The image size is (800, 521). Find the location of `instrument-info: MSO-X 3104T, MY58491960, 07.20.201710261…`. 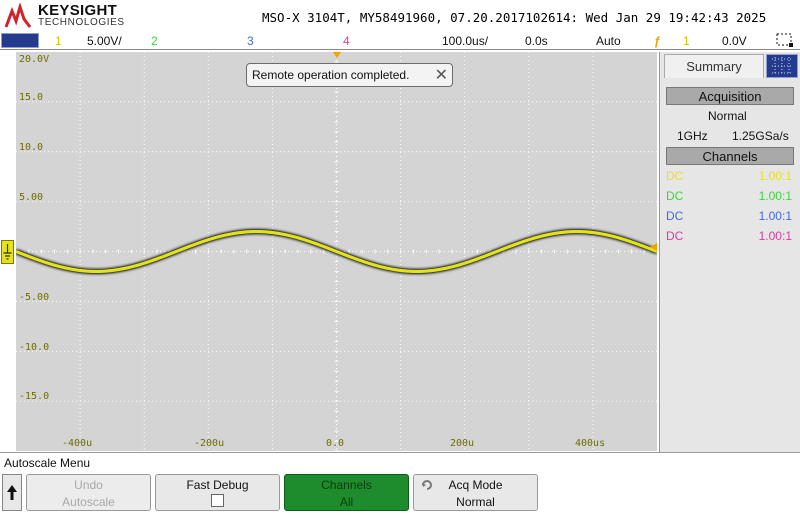

instrument-info: MSO-X 3104T, MY58491960, 07.20.201710261… is located at coordinates (514, 17).